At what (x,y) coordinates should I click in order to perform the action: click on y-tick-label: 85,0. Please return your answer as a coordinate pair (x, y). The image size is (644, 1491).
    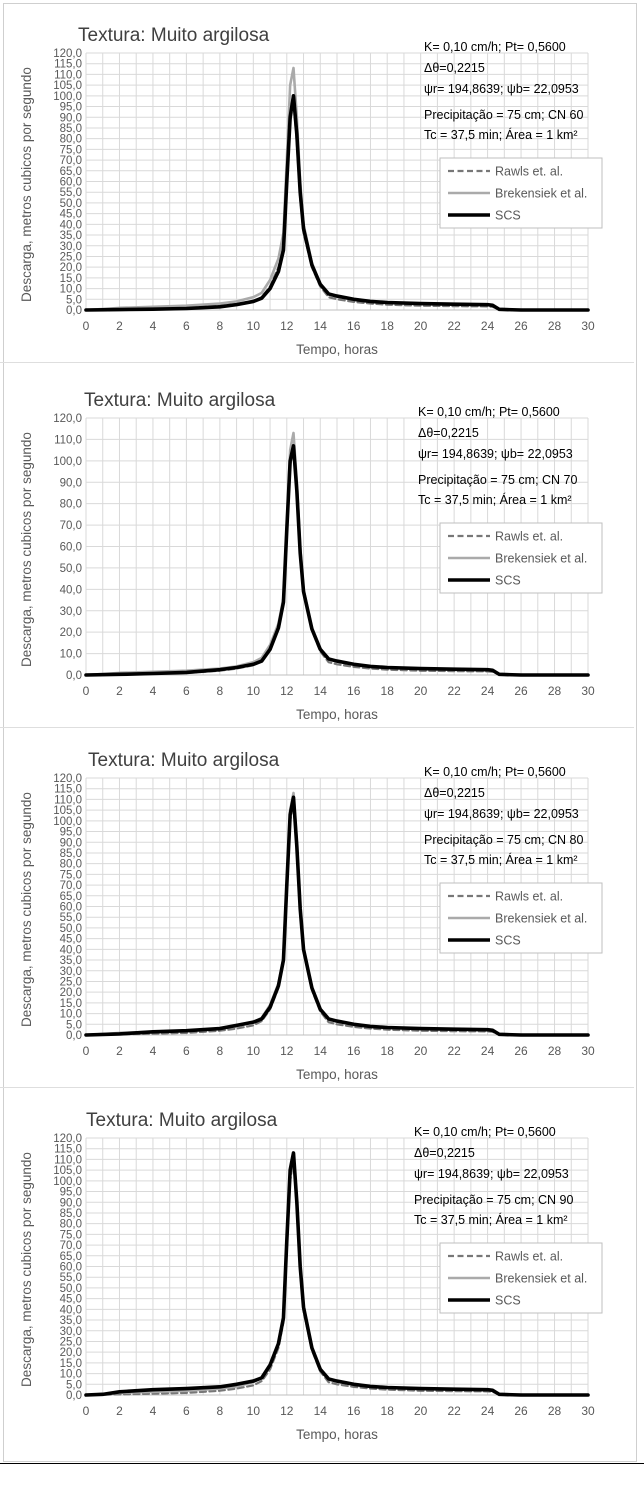
    Looking at the image, I should click on (71, 129).